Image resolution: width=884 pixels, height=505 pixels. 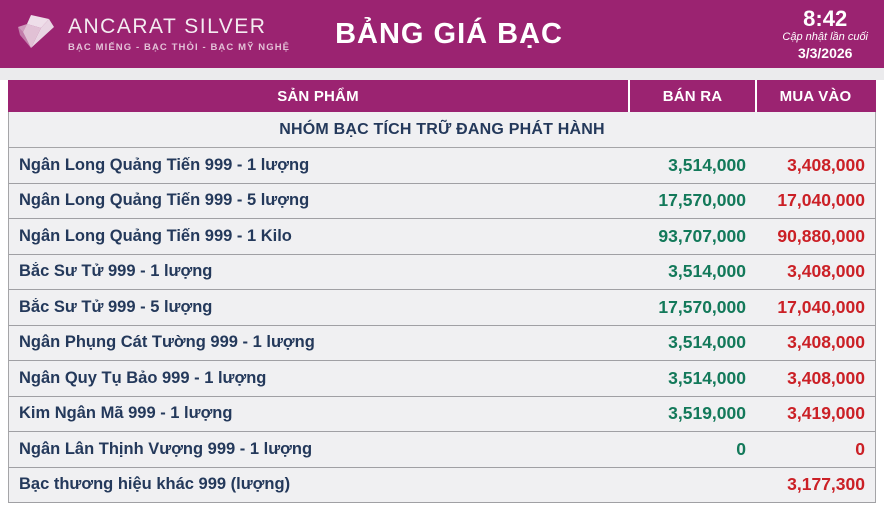 I want to click on table-row: Ngân Lân Thịnh Vượng 999 - 1 lượng 0 0, so click(x=442, y=450).